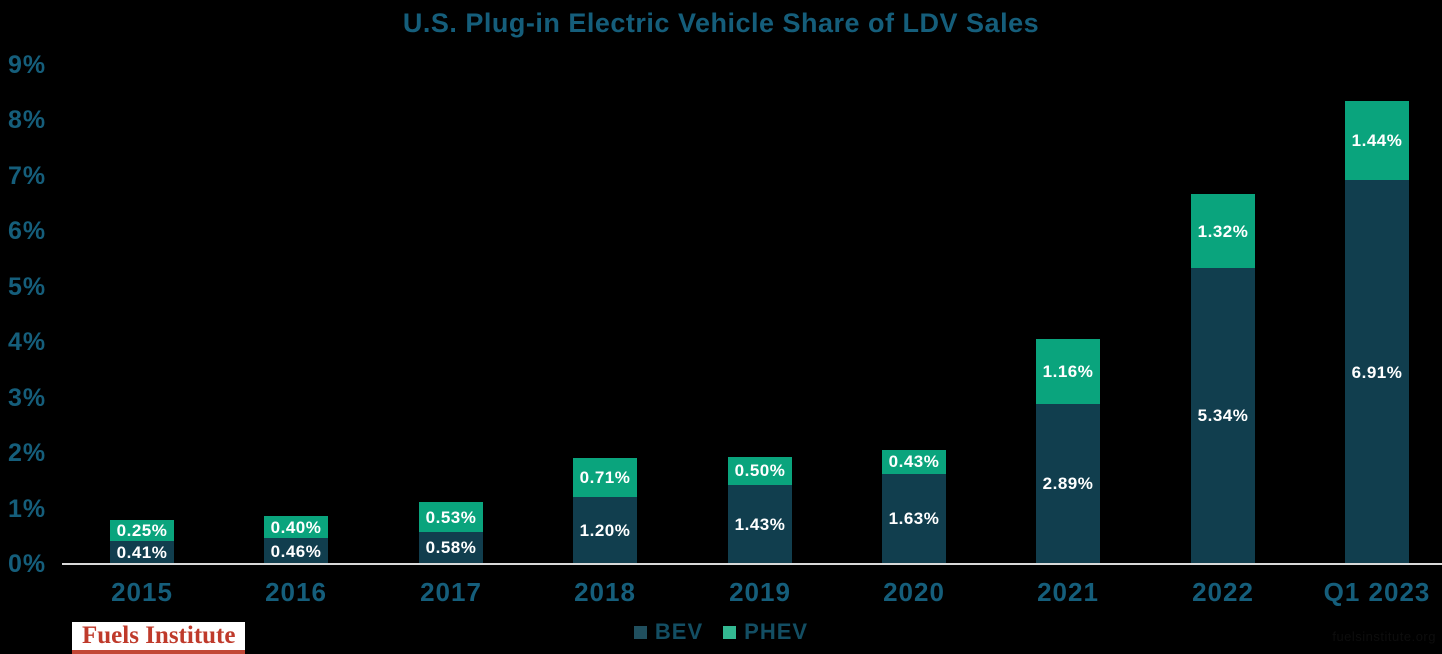 Image resolution: width=1442 pixels, height=654 pixels. What do you see at coordinates (1223, 416) in the screenshot?
I see `bev-data-label: 5.34%` at bounding box center [1223, 416].